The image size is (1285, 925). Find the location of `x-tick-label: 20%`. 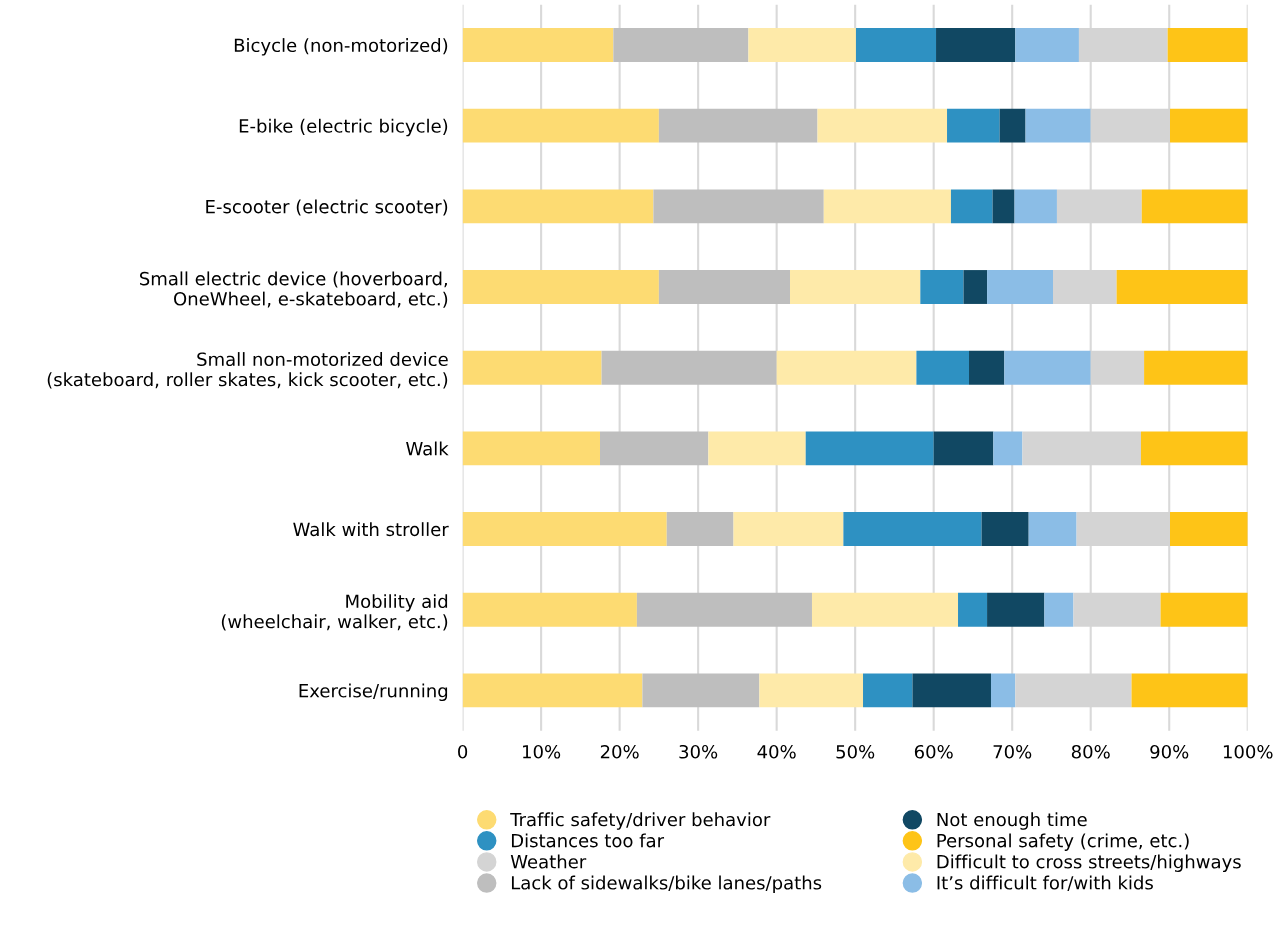

x-tick-label: 20% is located at coordinates (619, 751).